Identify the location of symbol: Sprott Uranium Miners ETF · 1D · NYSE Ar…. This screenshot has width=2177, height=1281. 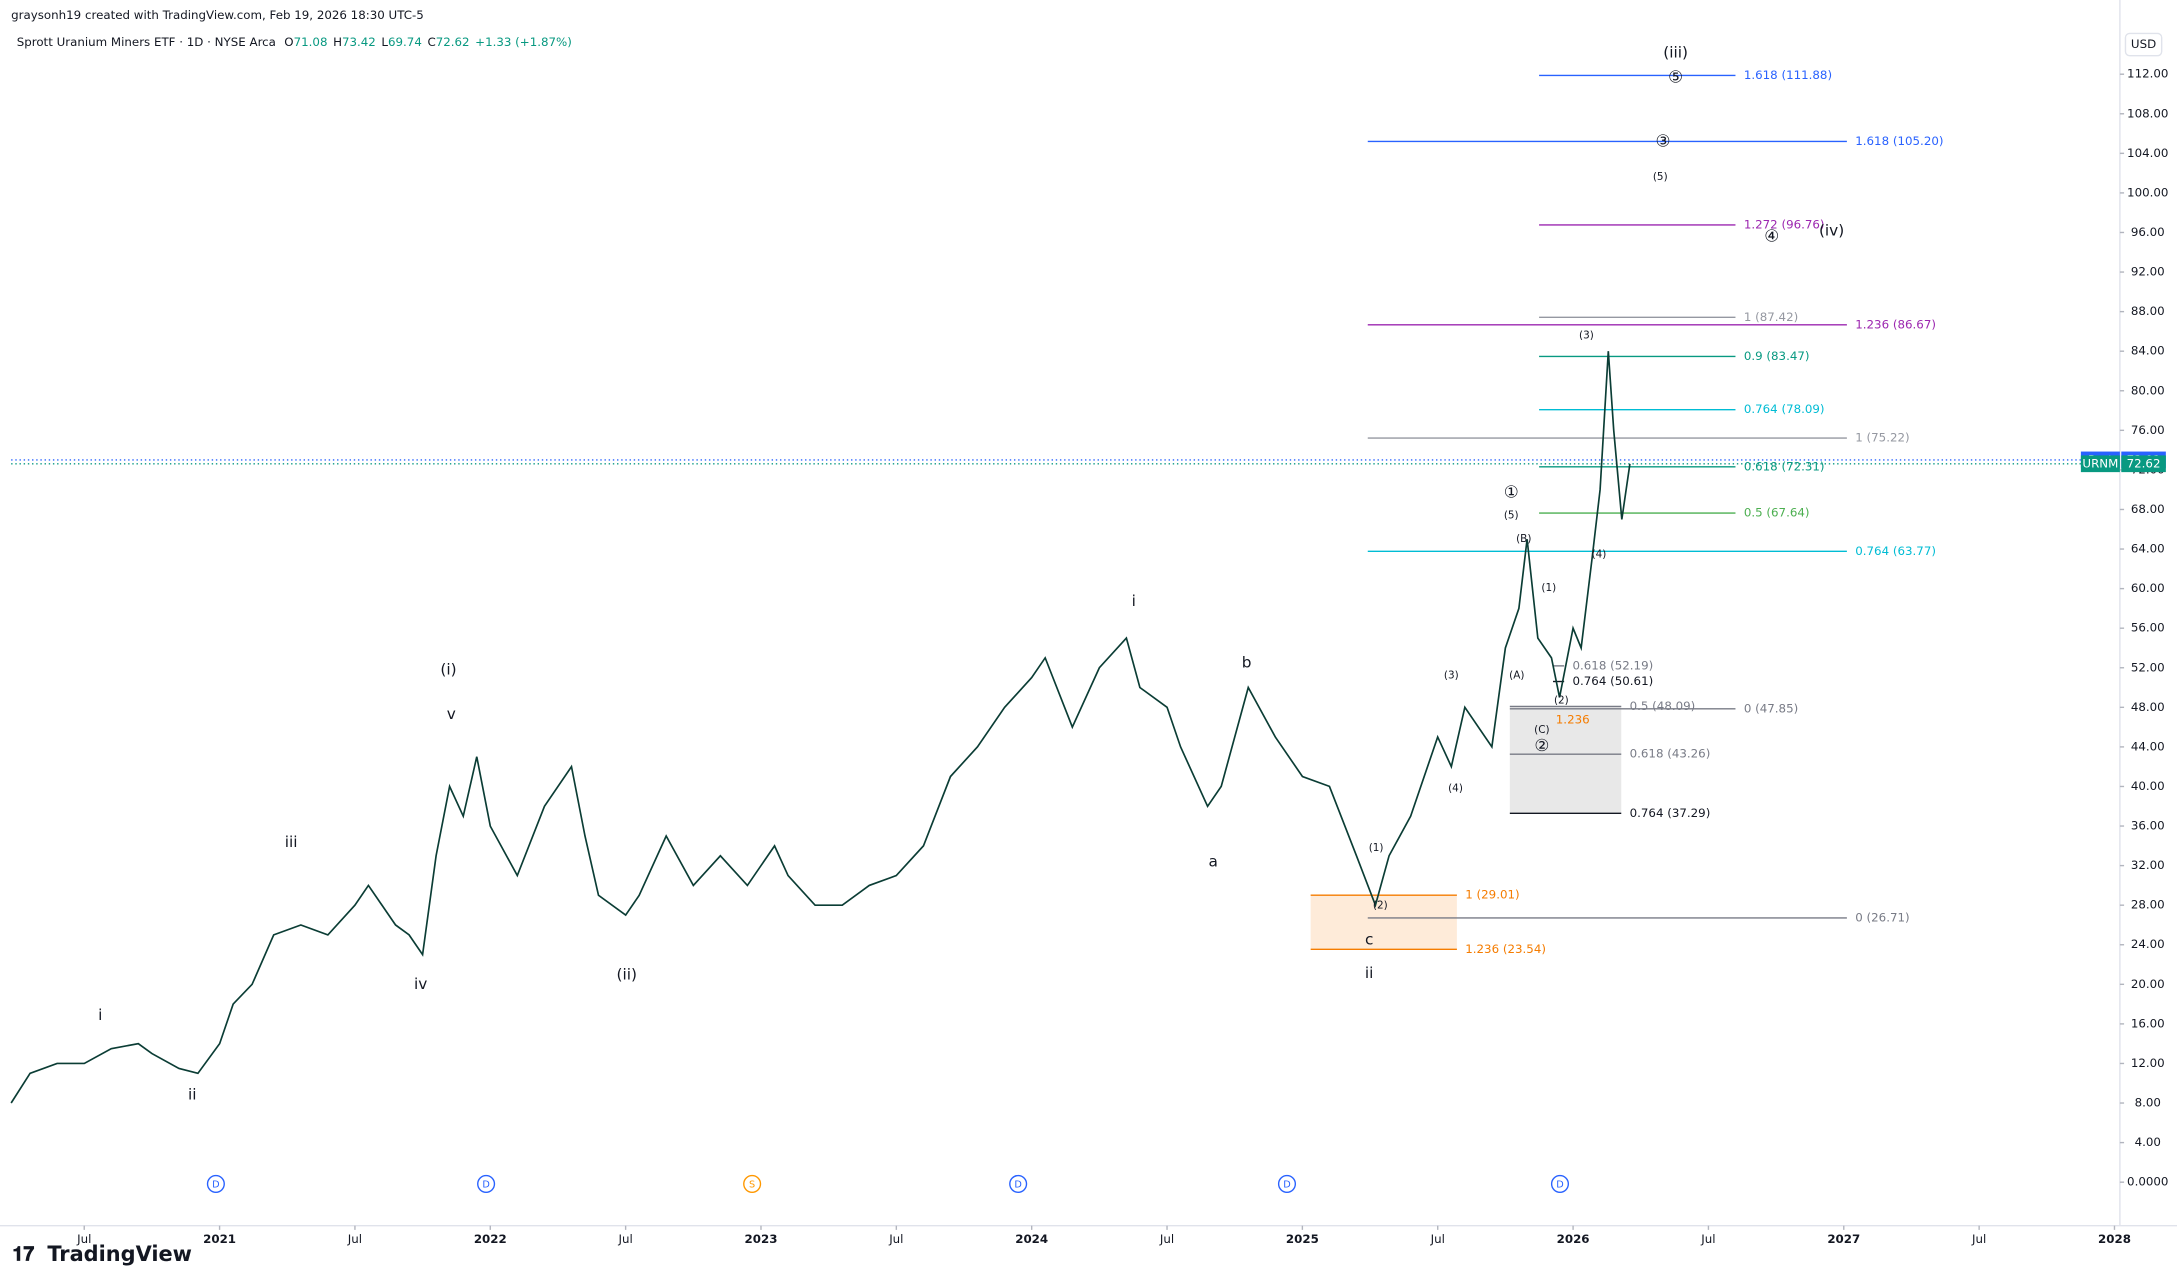
(146, 41).